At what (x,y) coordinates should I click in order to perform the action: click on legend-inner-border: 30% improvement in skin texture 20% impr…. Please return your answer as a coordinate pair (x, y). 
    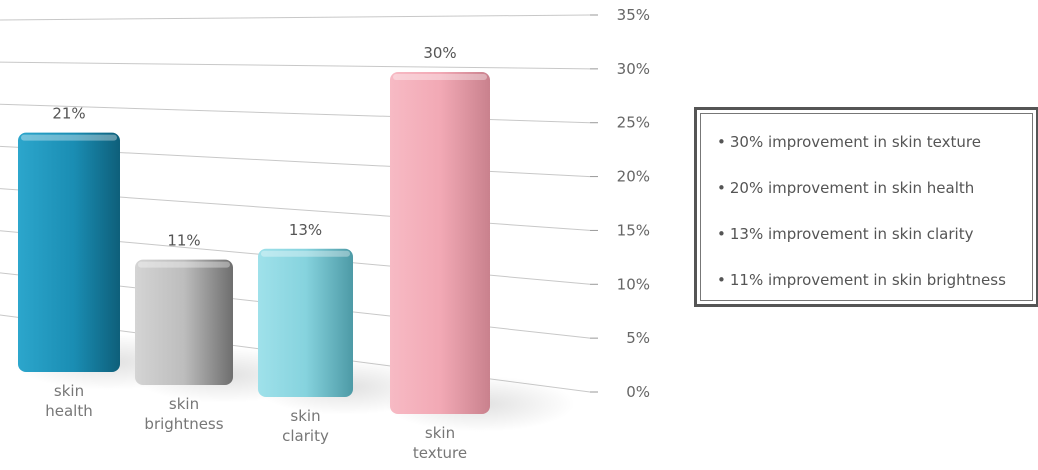
    Looking at the image, I should click on (866, 207).